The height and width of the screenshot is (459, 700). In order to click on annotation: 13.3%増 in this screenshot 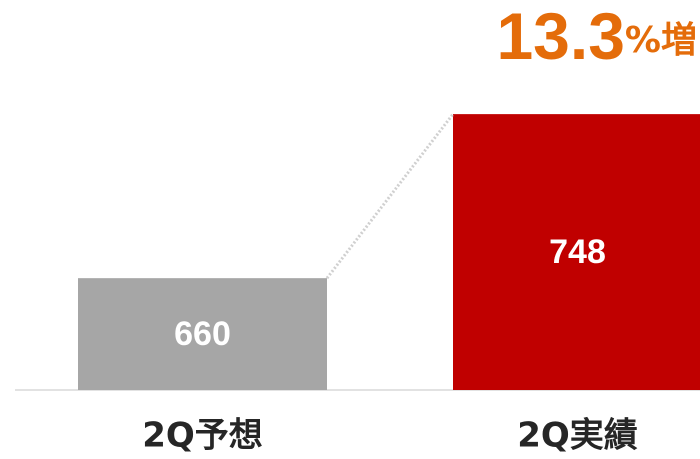, I will do `click(596, 36)`.